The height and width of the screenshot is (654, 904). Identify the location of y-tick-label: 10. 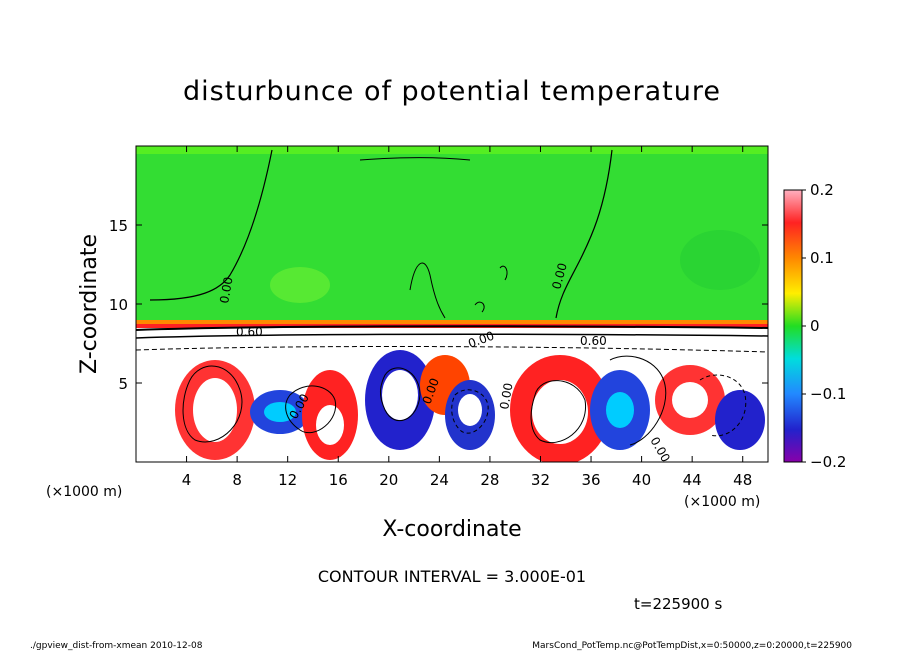
(118, 305).